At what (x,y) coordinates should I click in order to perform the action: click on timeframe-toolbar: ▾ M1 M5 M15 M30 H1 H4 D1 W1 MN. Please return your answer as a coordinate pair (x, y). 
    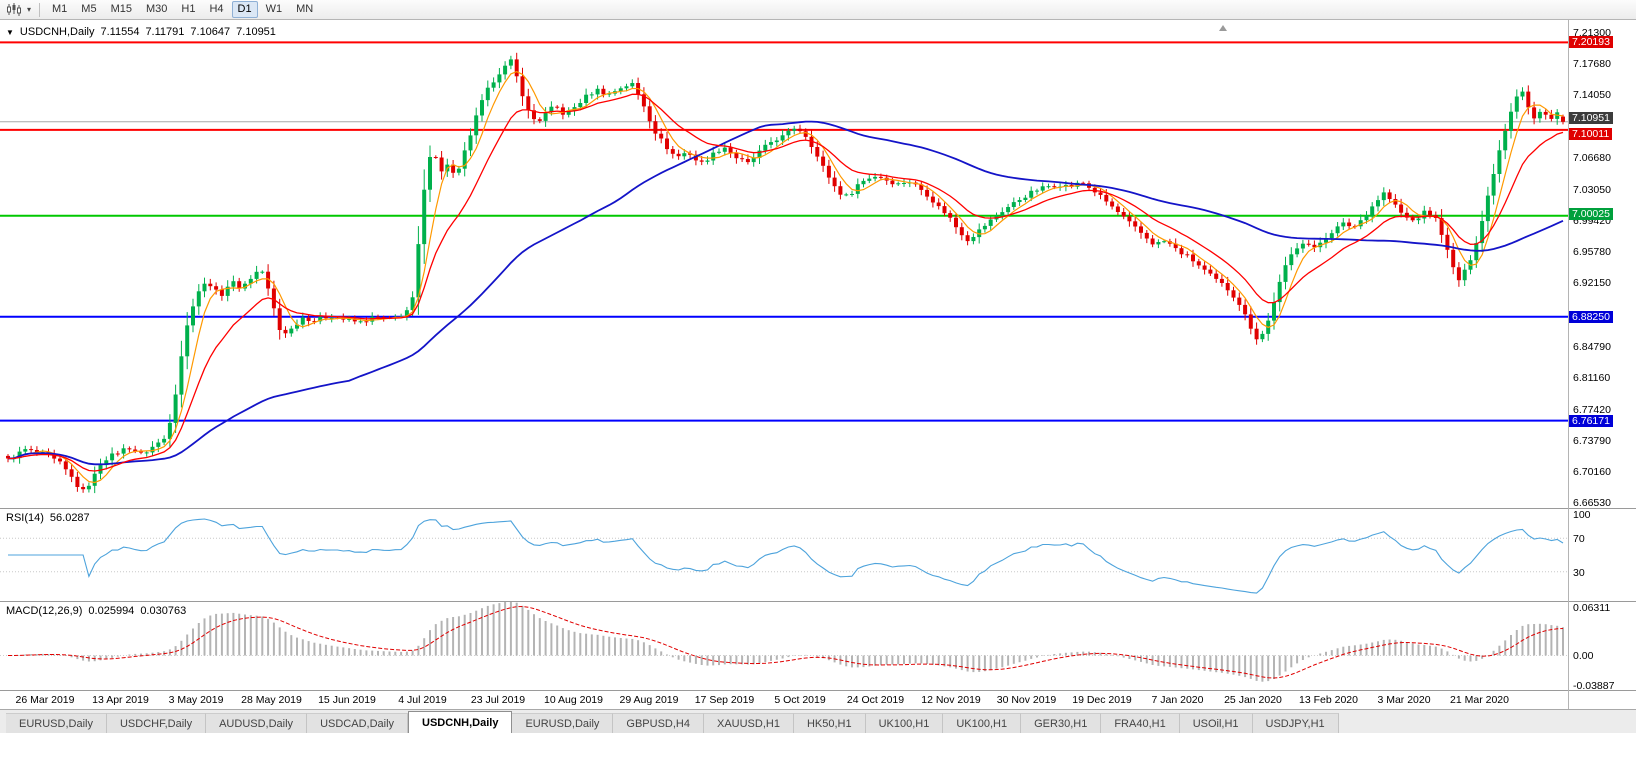
    Looking at the image, I should click on (818, 10).